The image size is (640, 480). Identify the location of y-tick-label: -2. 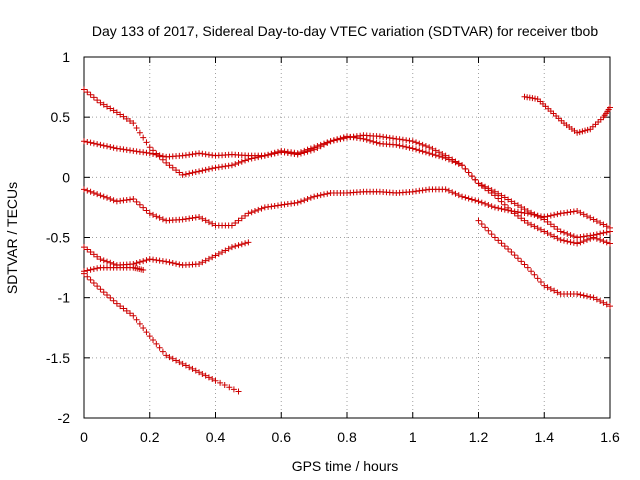
(64, 418).